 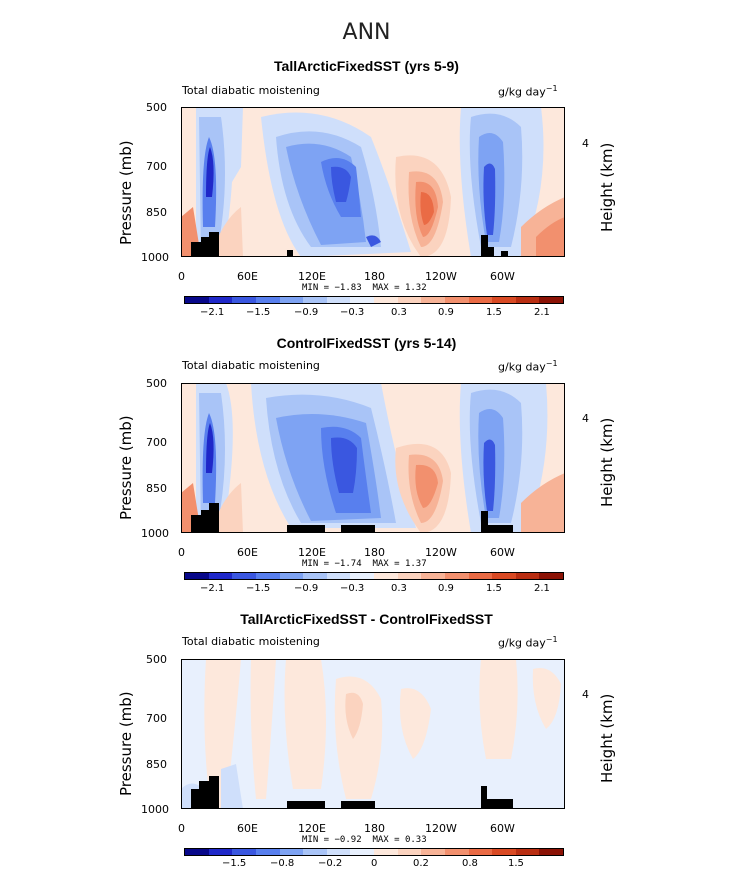 I want to click on min-max-label: MIN = −0.92 MAX = 0.33, so click(x=364, y=840).